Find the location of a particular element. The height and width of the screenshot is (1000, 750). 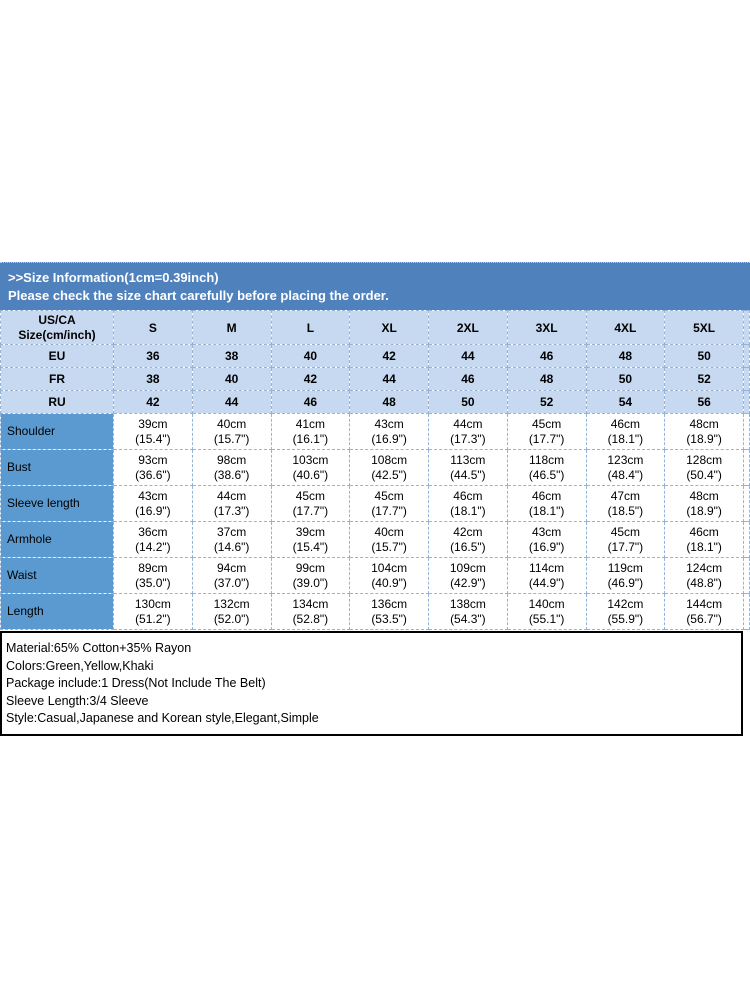

measurement-cell: 119cm (46.9") is located at coordinates (625, 575).